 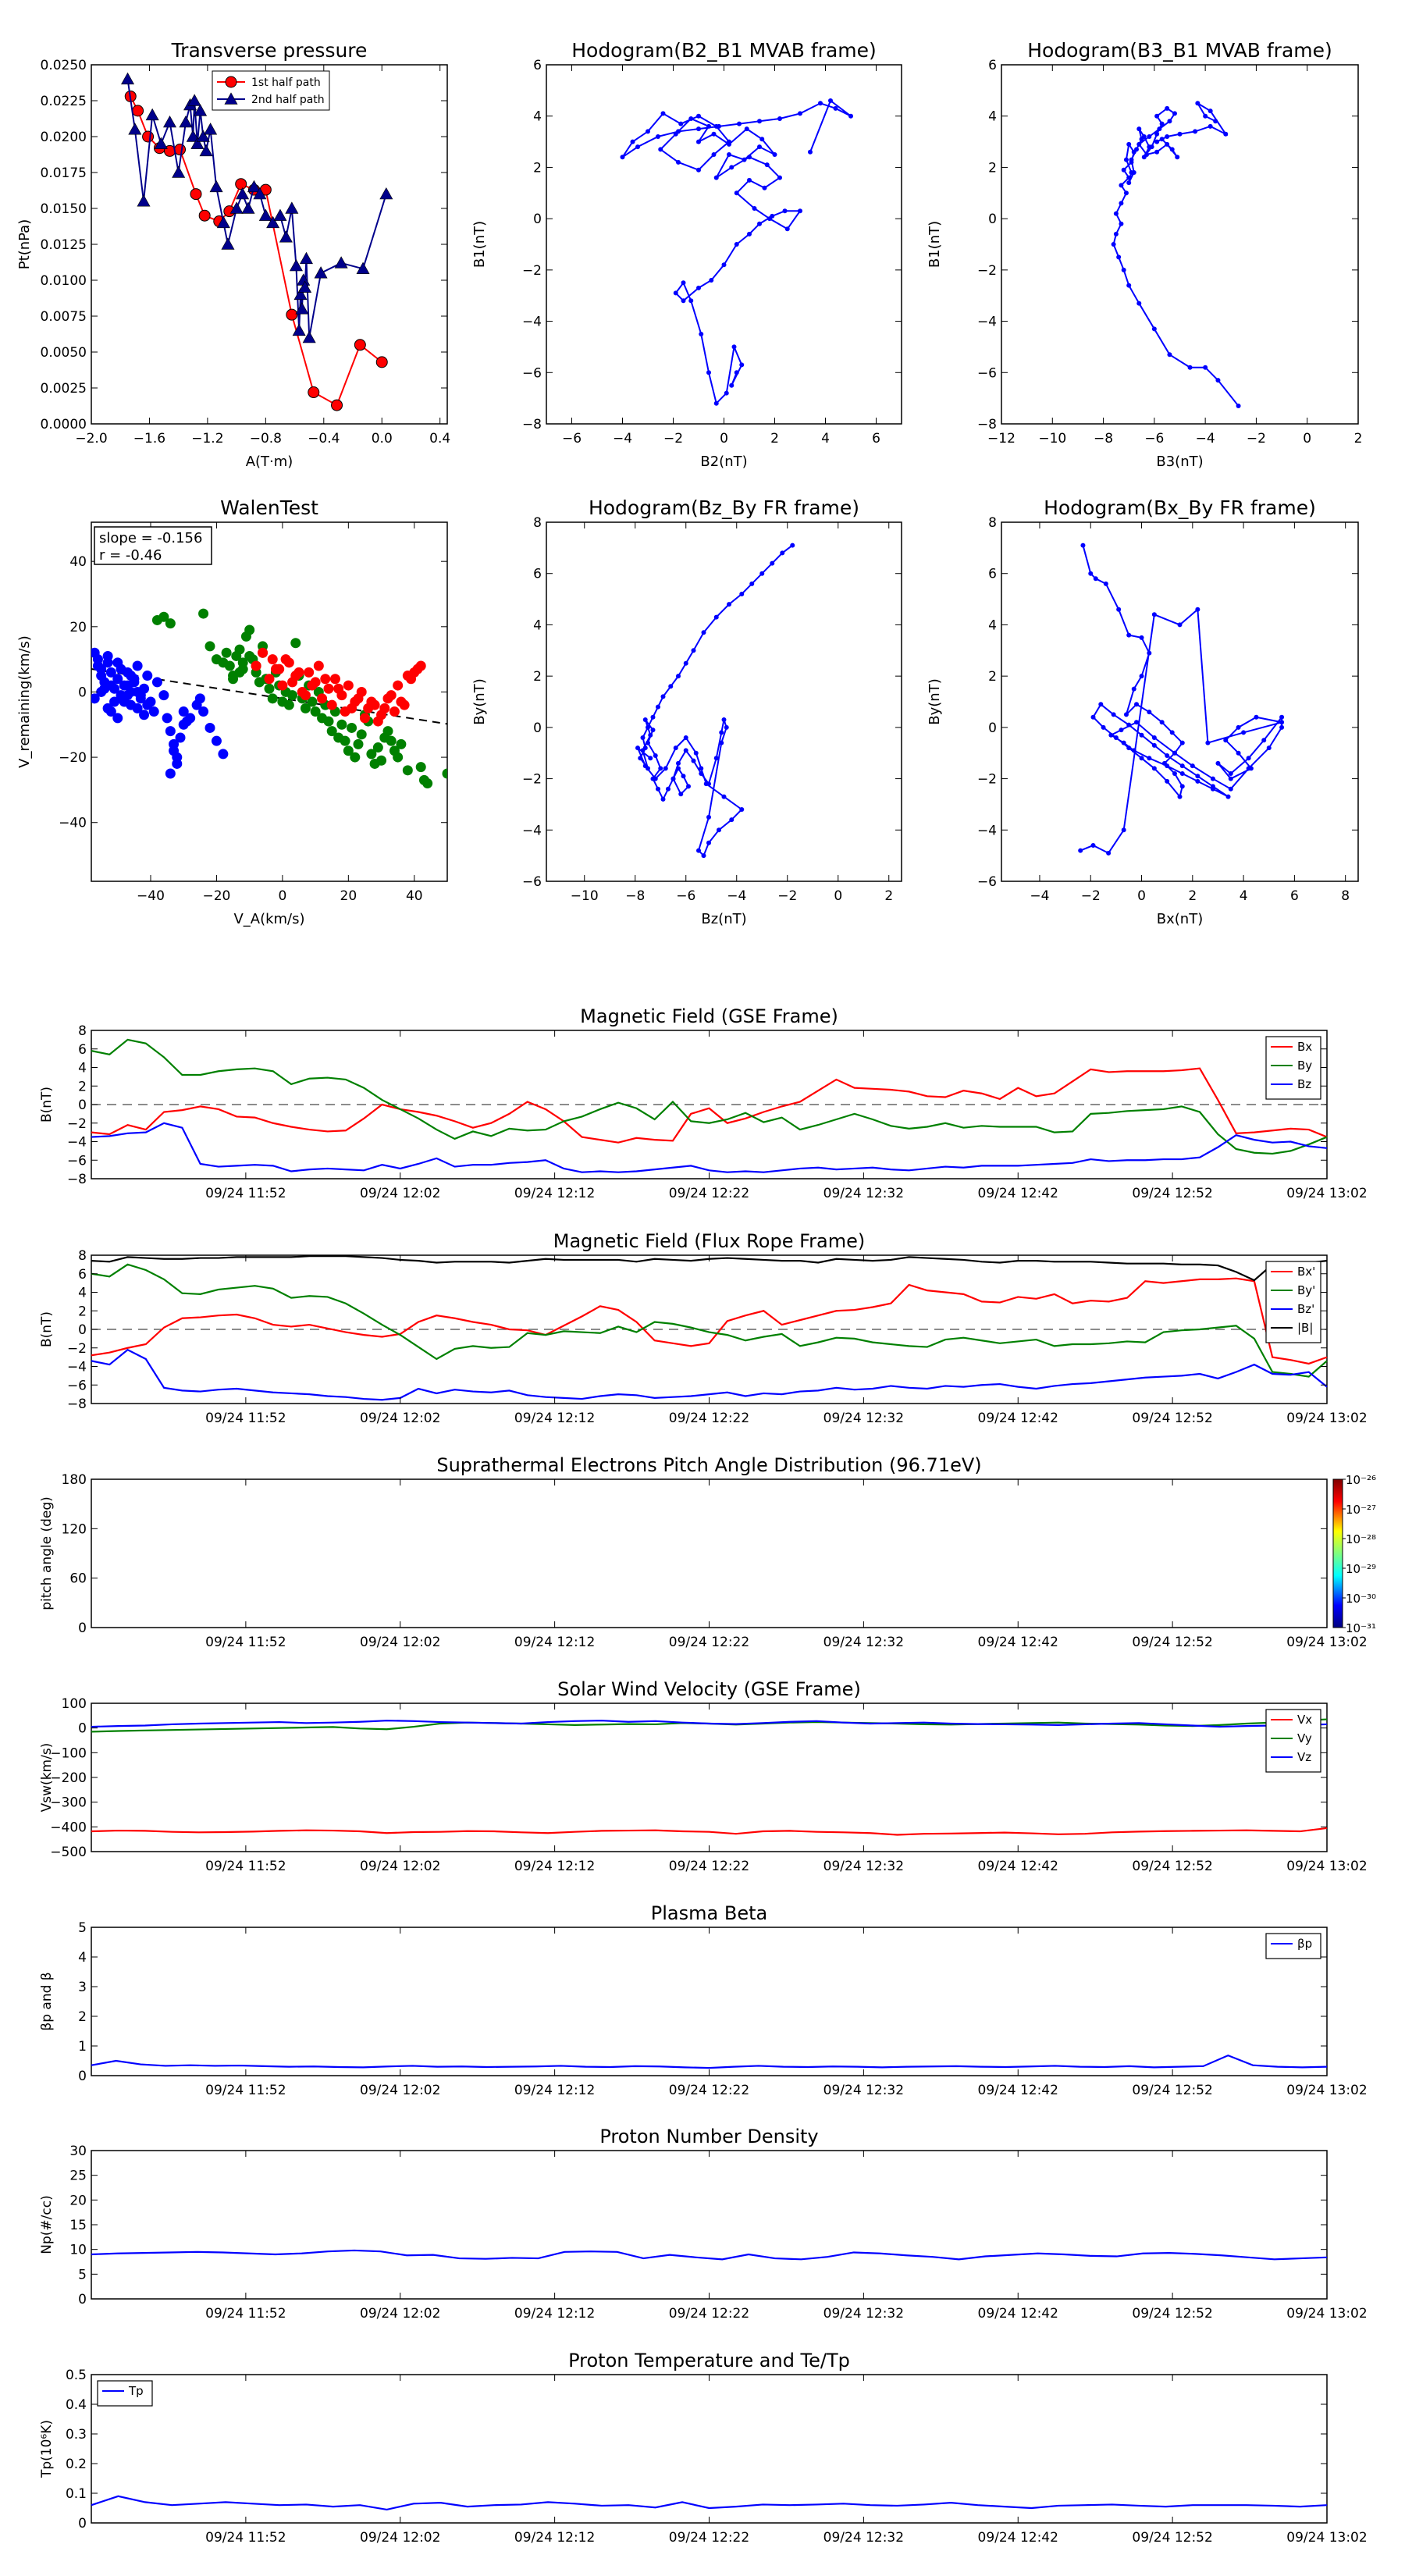 What do you see at coordinates (1180, 507) in the screenshot?
I see `chart-title: Hodogram(Bx_By FR frame)` at bounding box center [1180, 507].